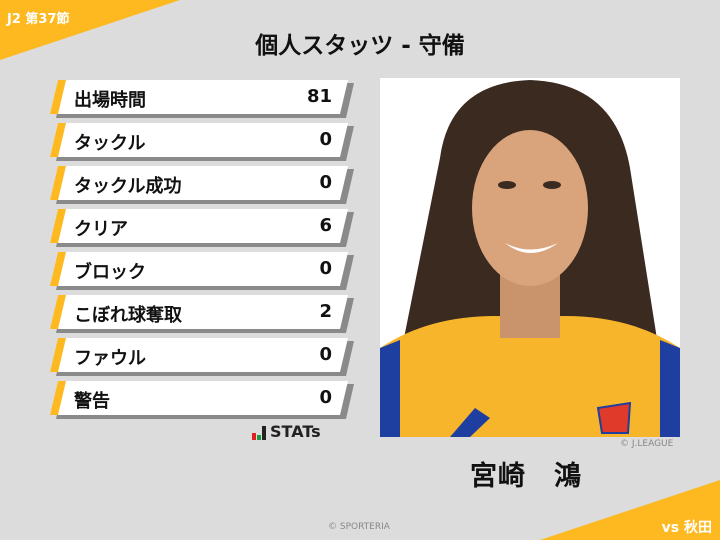 The image size is (720, 540). What do you see at coordinates (325, 225) in the screenshot?
I see `stat-value: 6` at bounding box center [325, 225].